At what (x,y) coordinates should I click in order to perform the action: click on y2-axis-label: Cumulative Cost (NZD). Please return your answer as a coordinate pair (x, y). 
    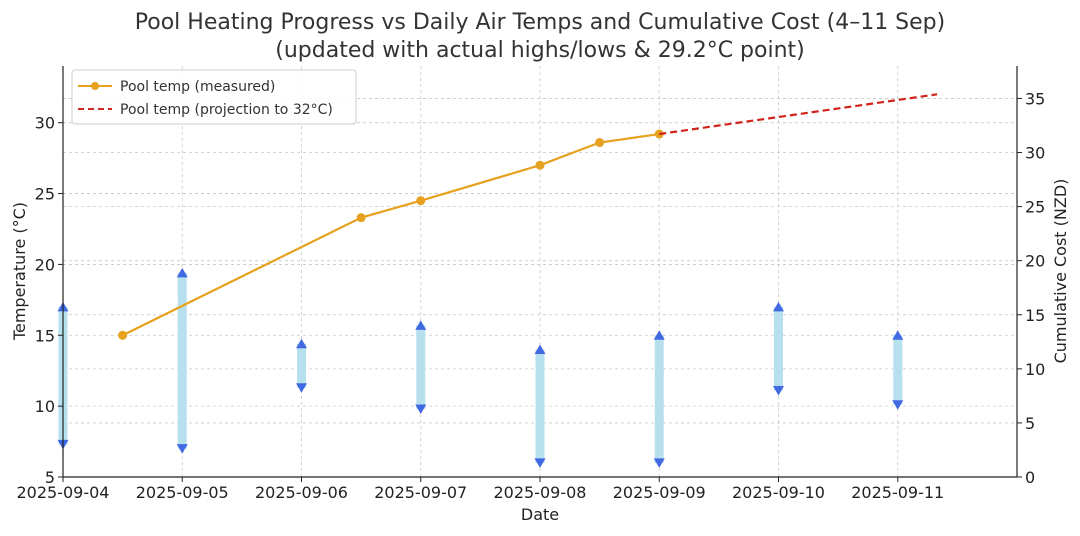
    Looking at the image, I should click on (1060, 271).